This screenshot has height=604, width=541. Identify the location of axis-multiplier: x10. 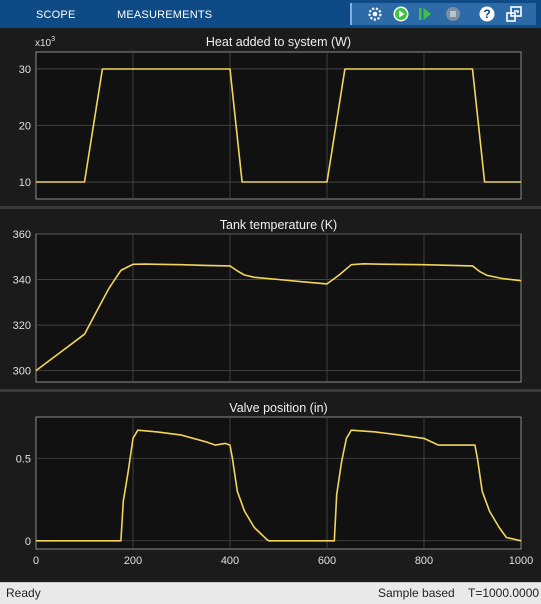
(43, 43).